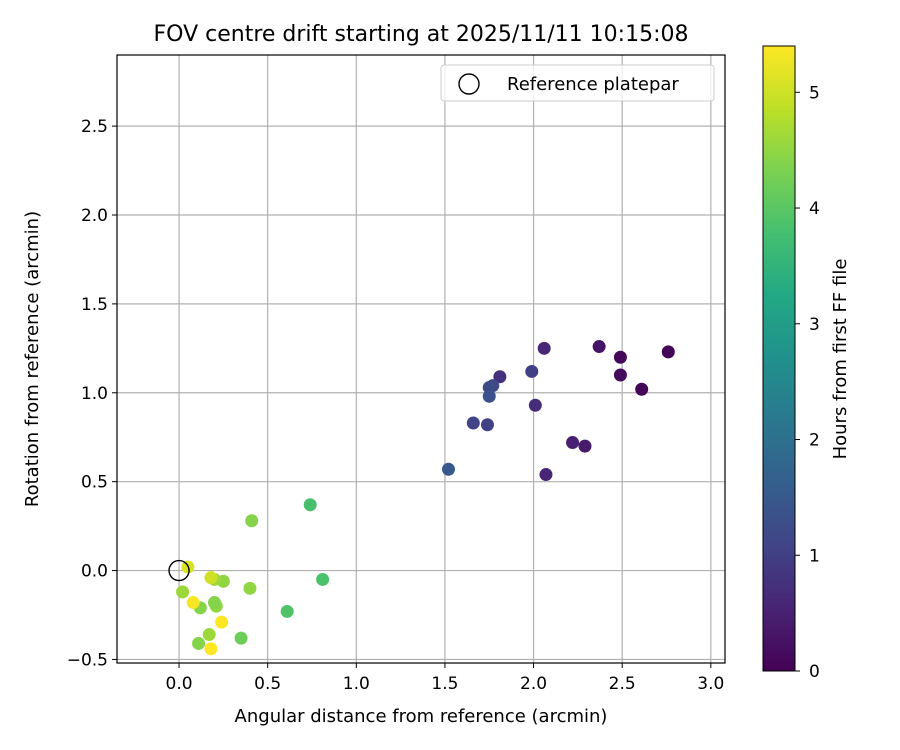 The image size is (900, 750). I want to click on colorbar-tick-label: 2, so click(814, 441).